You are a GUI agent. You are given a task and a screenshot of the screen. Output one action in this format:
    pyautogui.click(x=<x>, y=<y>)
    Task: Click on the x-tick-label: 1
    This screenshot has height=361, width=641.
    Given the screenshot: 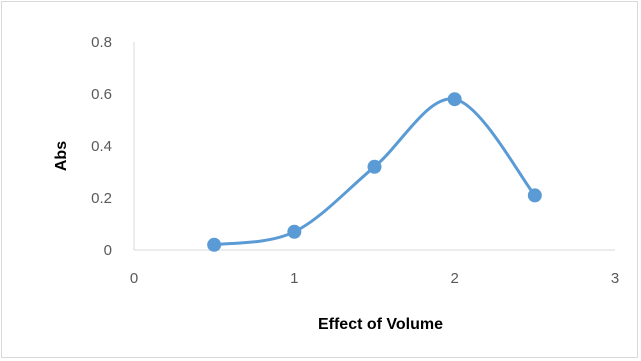 What is the action you would take?
    pyautogui.click(x=294, y=278)
    